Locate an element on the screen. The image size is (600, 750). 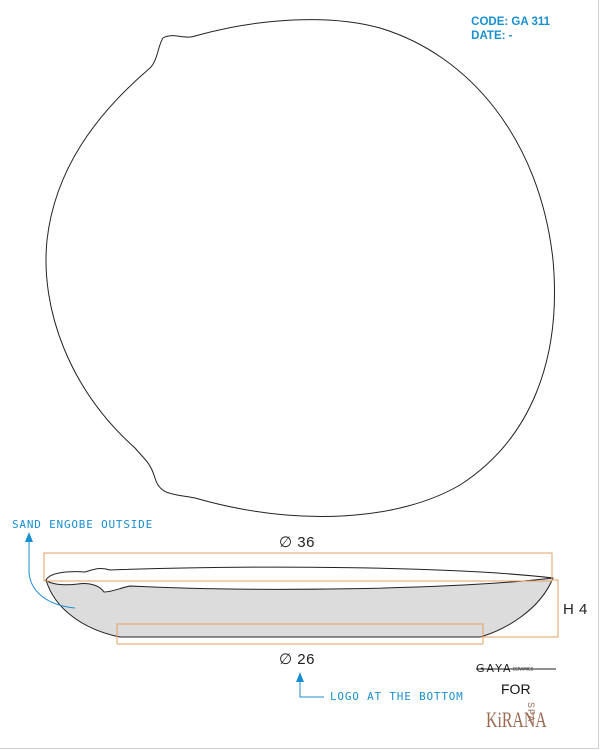
kirana-spa-suffix: SPA is located at coordinates (531, 712).